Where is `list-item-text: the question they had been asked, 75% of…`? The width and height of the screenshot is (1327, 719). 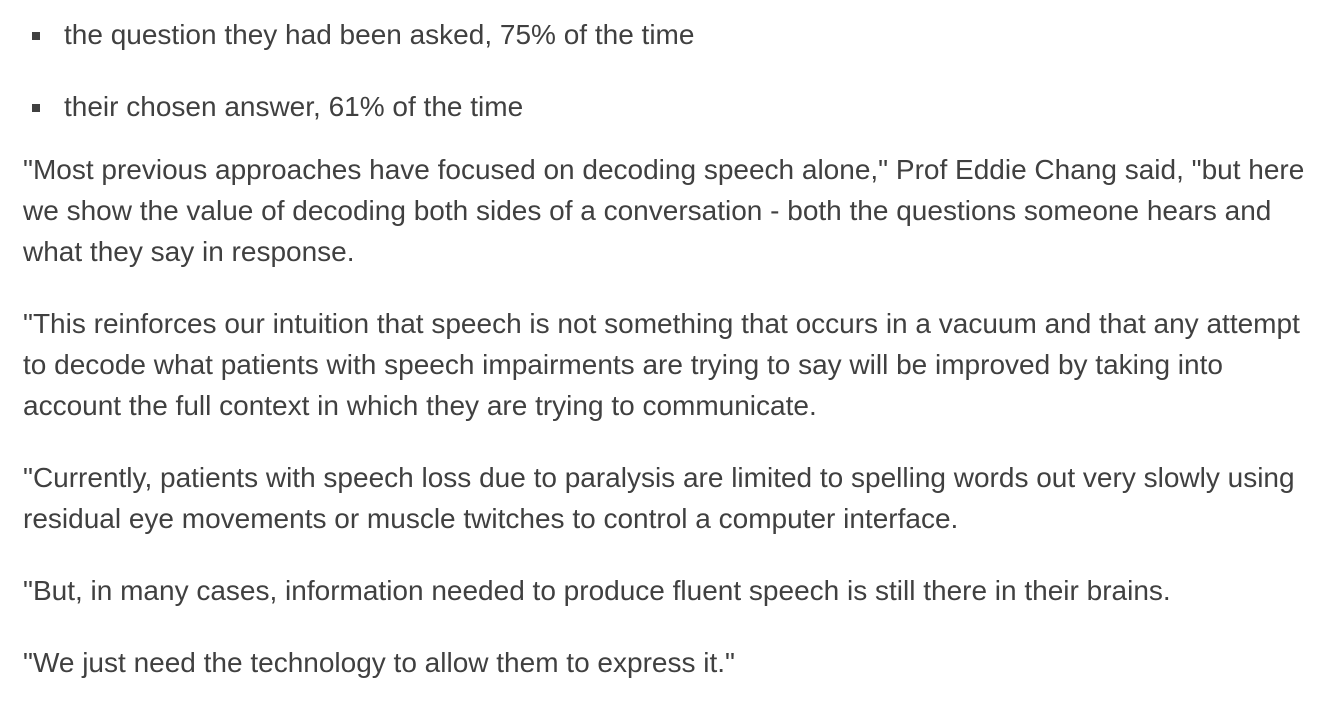 list-item-text: the question they had been asked, 75% of… is located at coordinates (379, 34).